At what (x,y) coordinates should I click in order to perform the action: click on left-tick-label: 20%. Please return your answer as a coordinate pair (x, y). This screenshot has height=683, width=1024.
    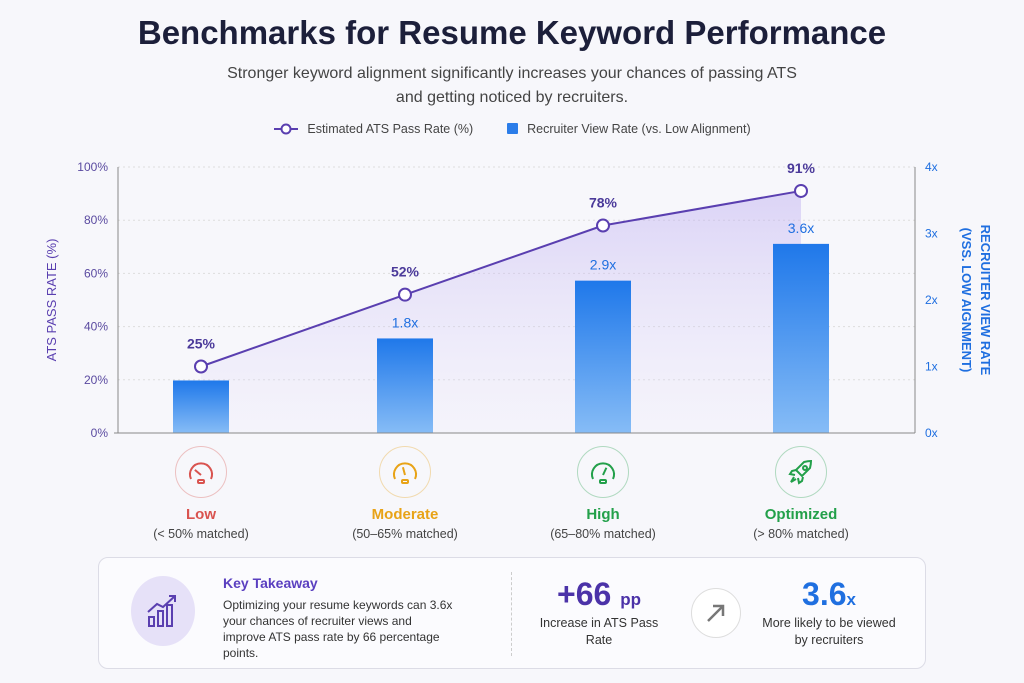
    Looking at the image, I should click on (96, 380).